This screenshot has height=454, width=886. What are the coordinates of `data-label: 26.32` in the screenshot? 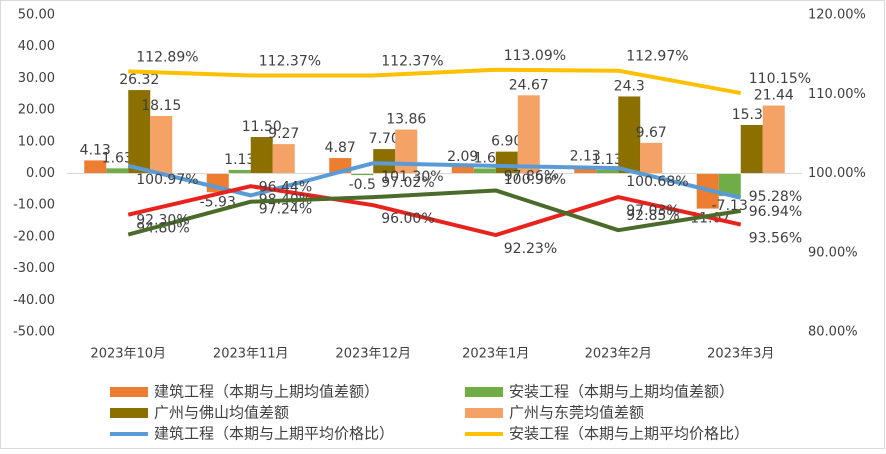 It's located at (139, 80).